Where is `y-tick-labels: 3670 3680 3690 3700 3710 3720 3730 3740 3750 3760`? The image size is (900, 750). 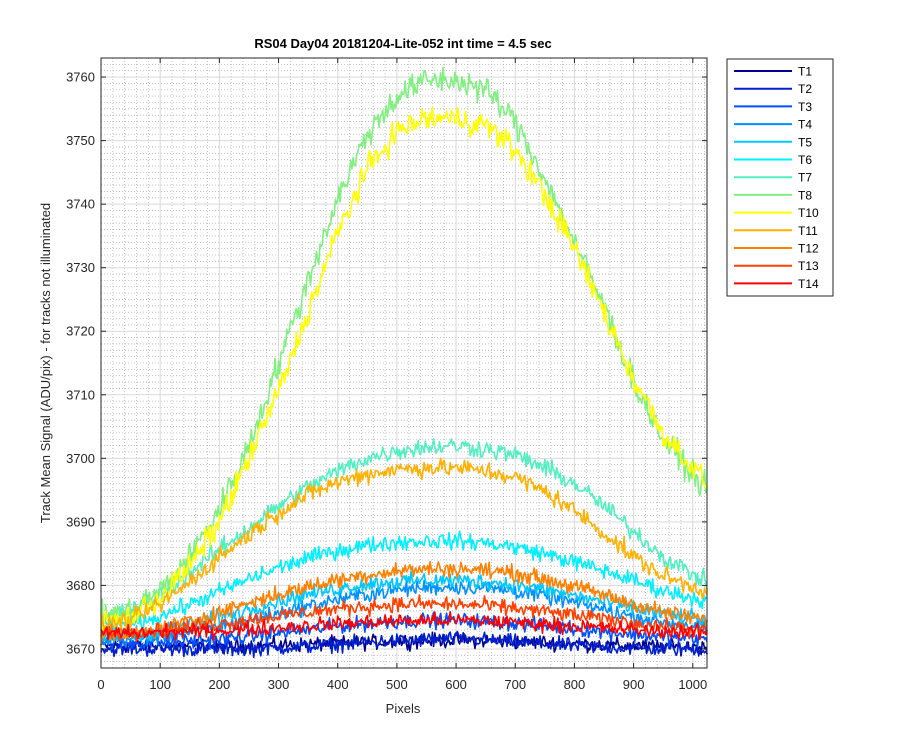 y-tick-labels: 3670 3680 3690 3700 3710 3720 3730 3740 3750 3760 is located at coordinates (80, 363).